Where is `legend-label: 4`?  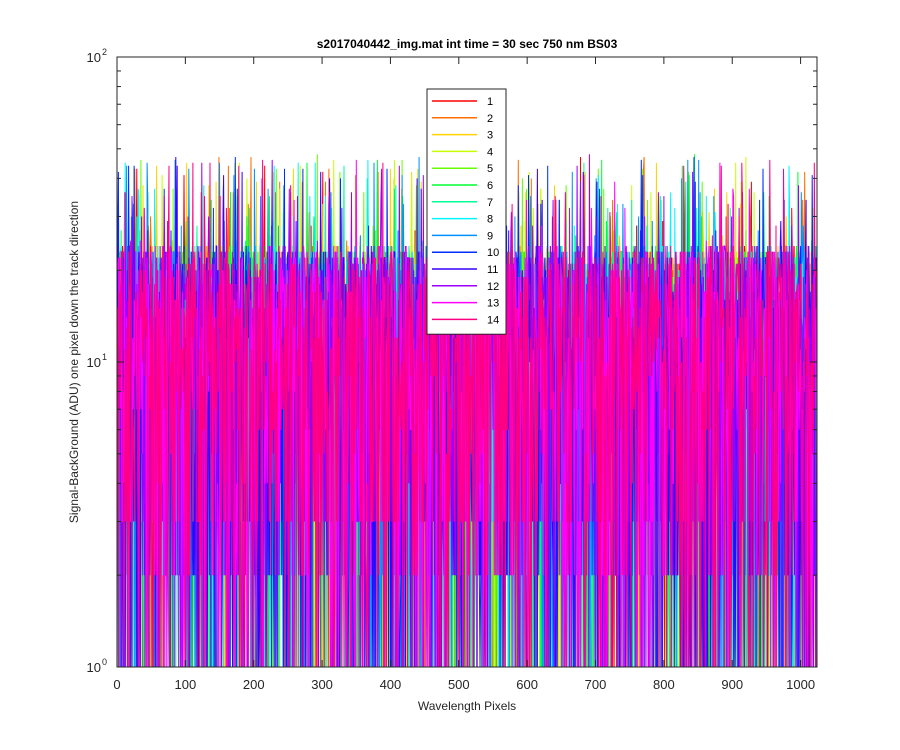 legend-label: 4 is located at coordinates (490, 152).